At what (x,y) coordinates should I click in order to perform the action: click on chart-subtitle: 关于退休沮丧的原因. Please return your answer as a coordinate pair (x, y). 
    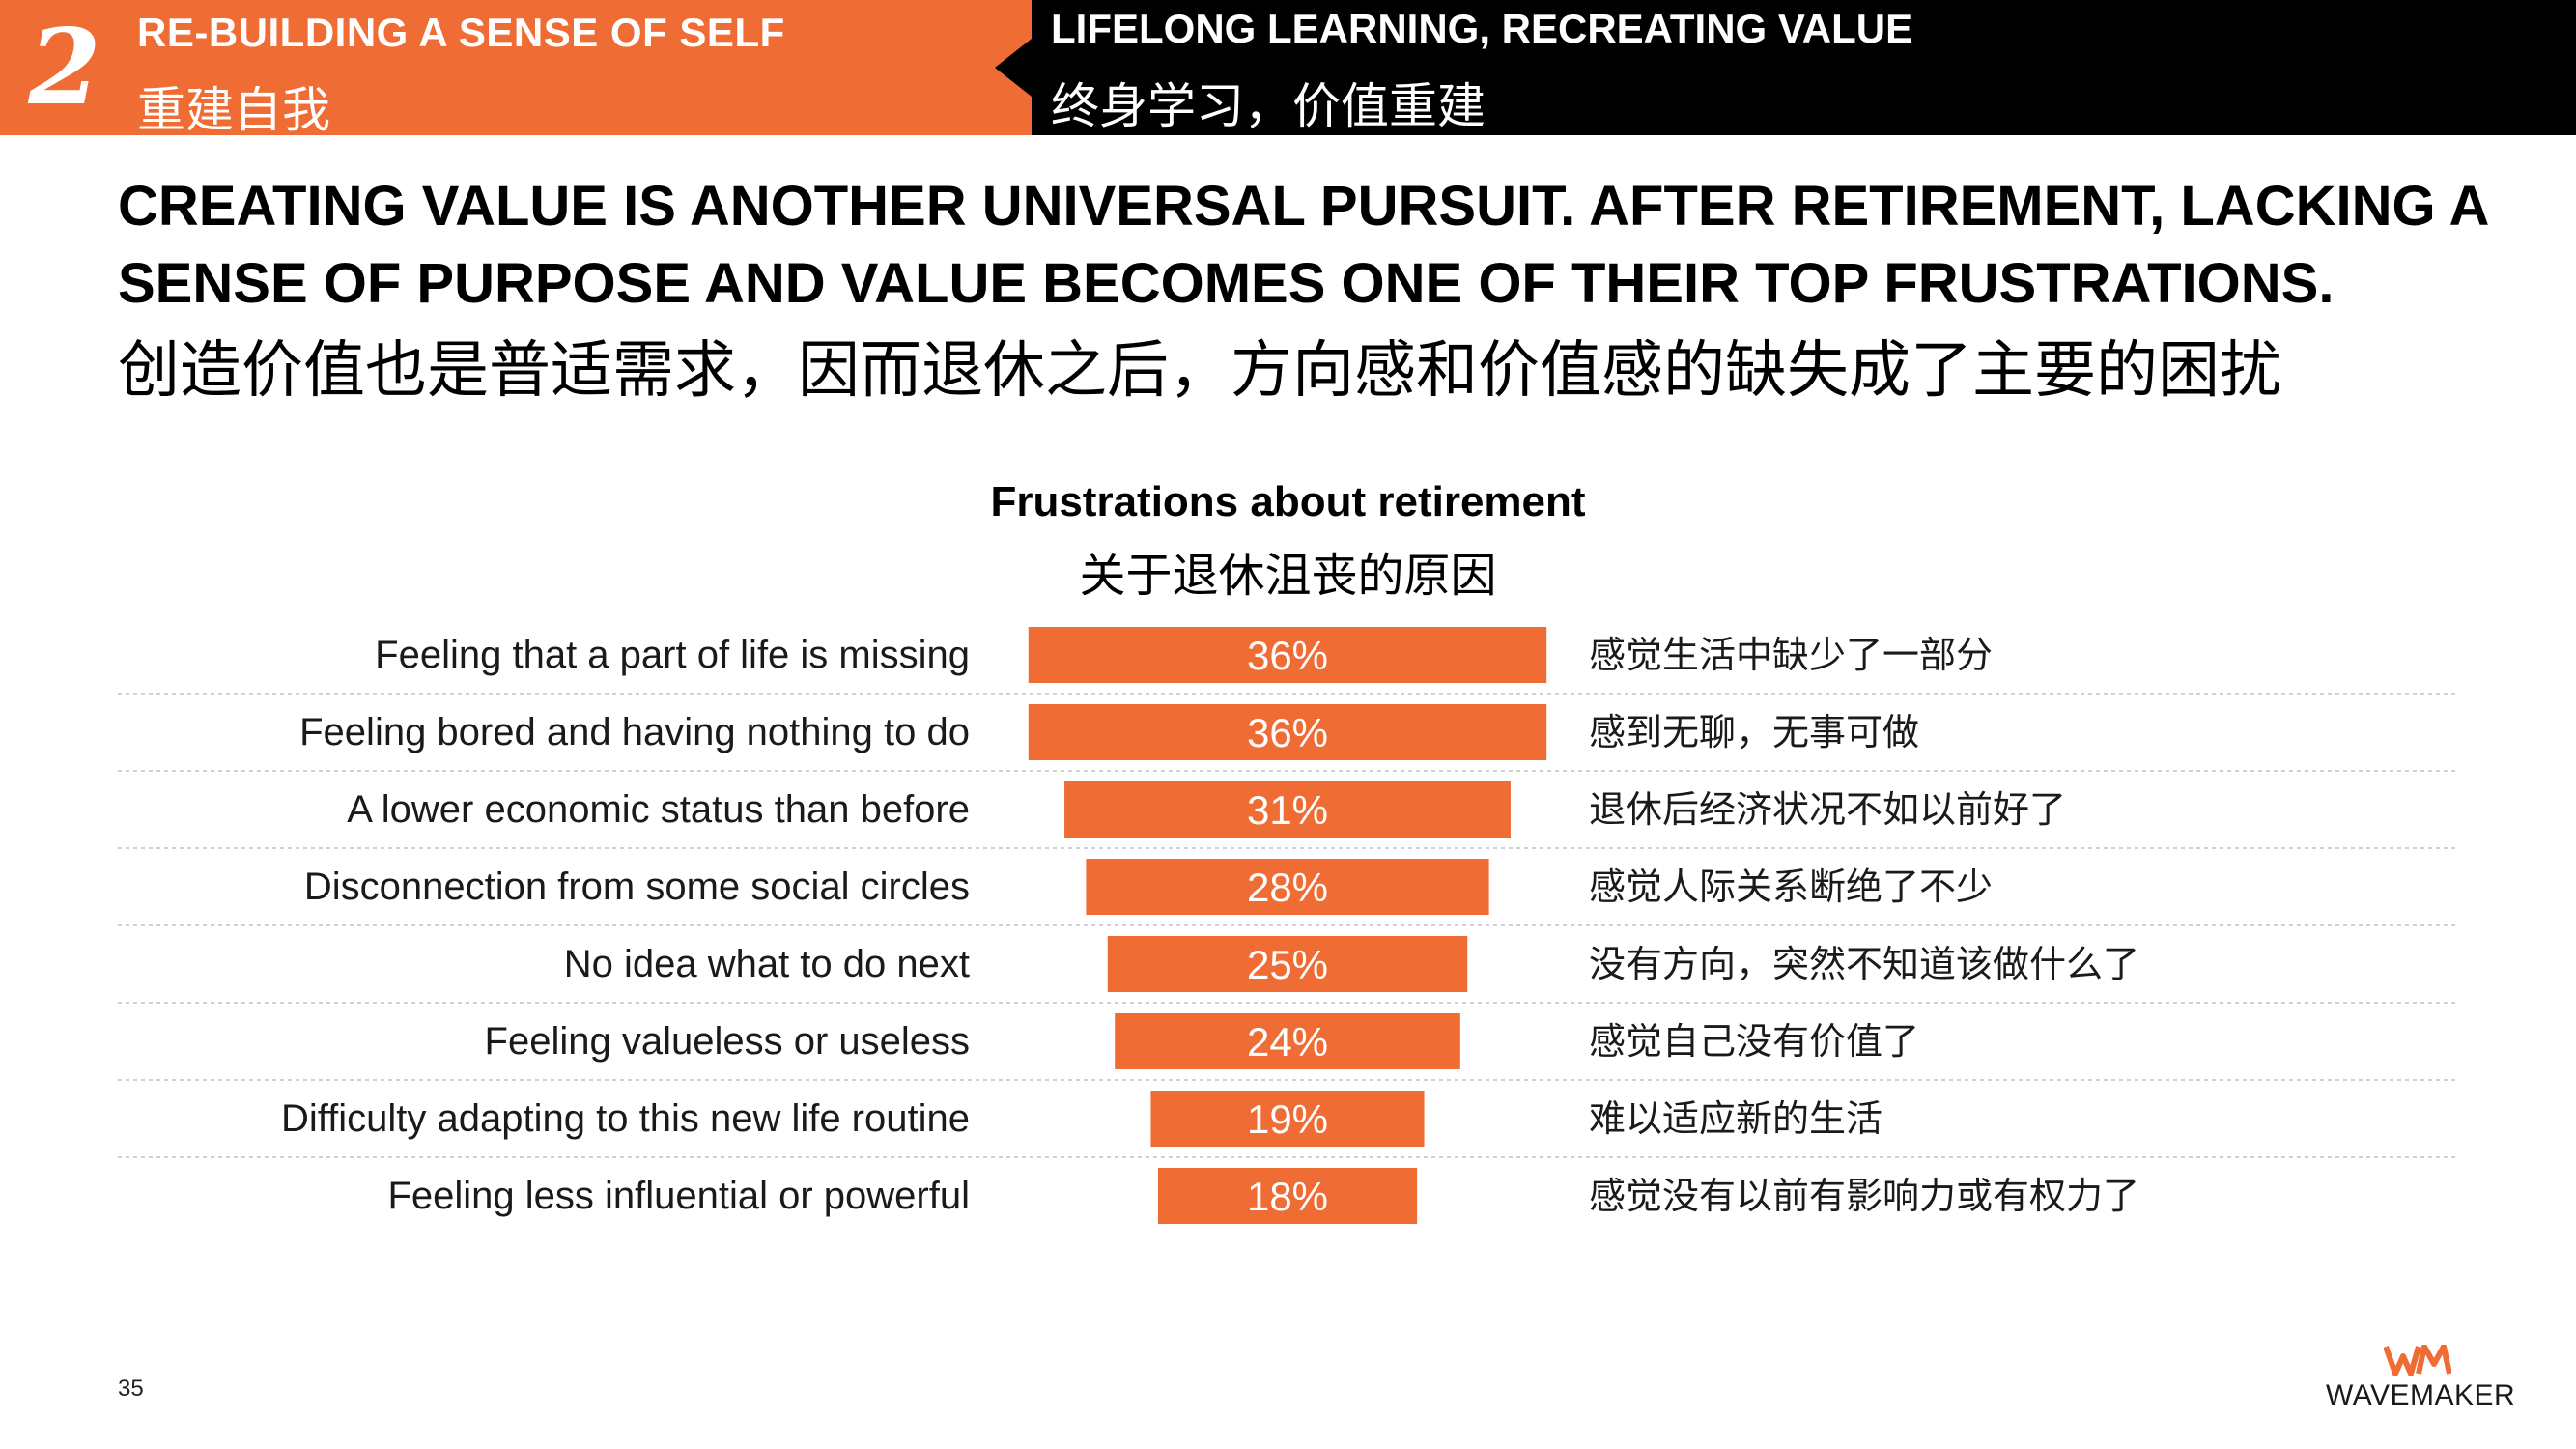
    Looking at the image, I should click on (1288, 576).